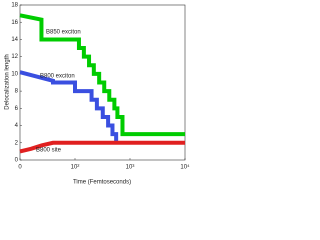 The width and height of the screenshot is (320, 240). Describe the element at coordinates (14, 57) in the screenshot. I see `y-tick-label: 12` at that location.